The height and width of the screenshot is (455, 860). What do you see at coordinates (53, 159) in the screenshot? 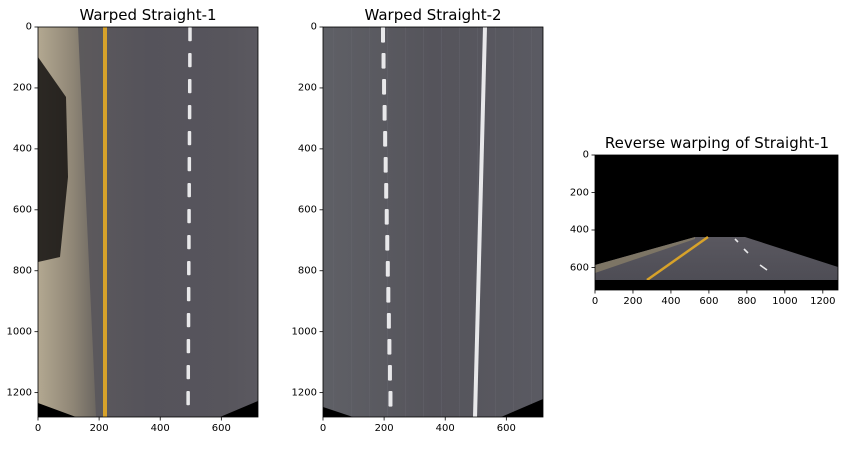
I see `shadow-area` at bounding box center [53, 159].